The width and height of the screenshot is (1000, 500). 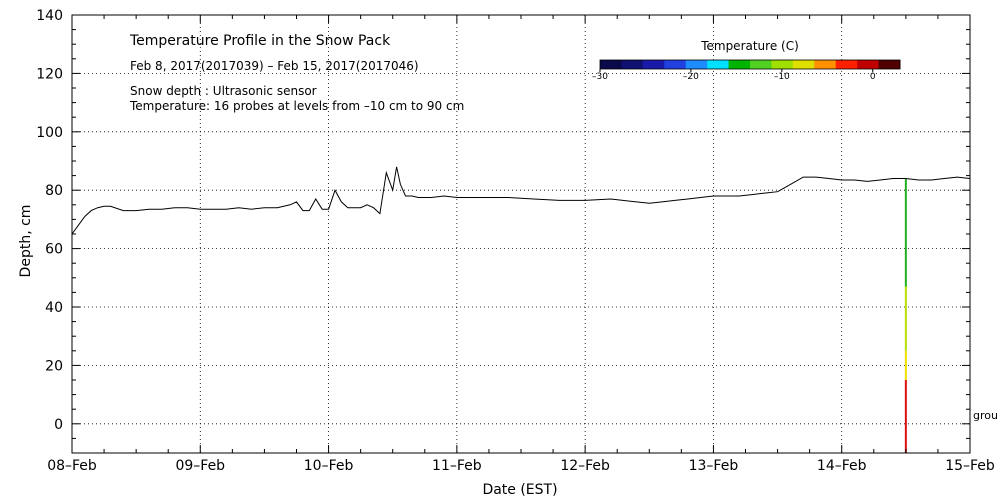 I want to click on colorbar-frame, so click(x=750, y=64).